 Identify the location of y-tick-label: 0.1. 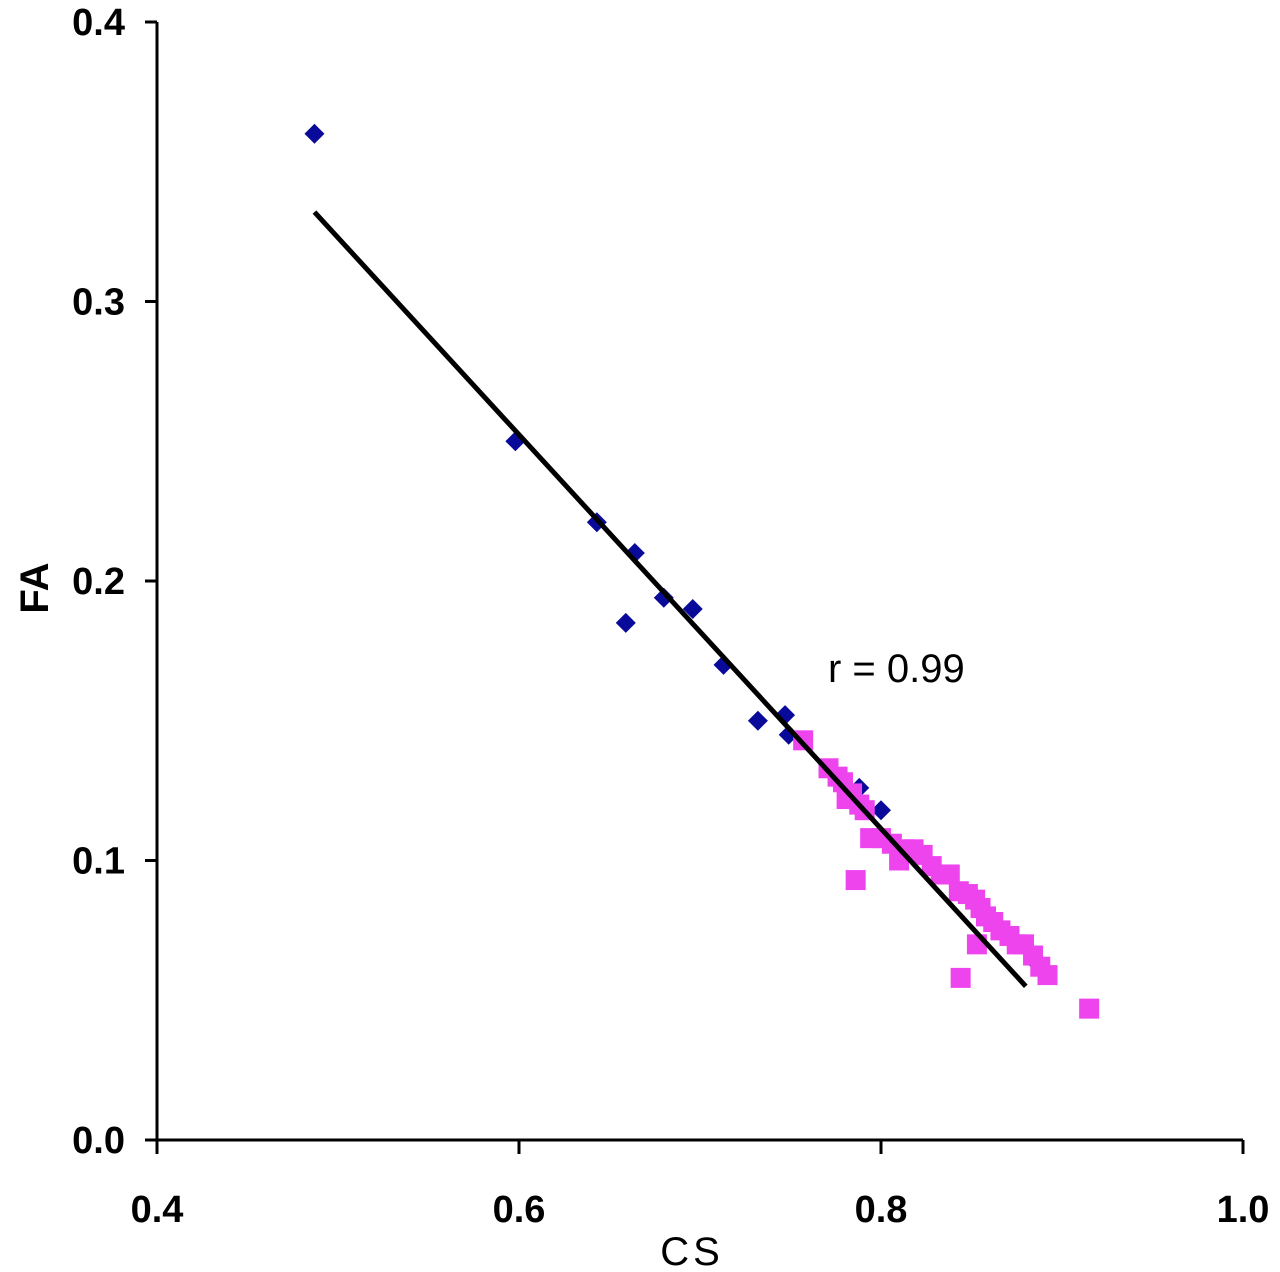
(98, 862).